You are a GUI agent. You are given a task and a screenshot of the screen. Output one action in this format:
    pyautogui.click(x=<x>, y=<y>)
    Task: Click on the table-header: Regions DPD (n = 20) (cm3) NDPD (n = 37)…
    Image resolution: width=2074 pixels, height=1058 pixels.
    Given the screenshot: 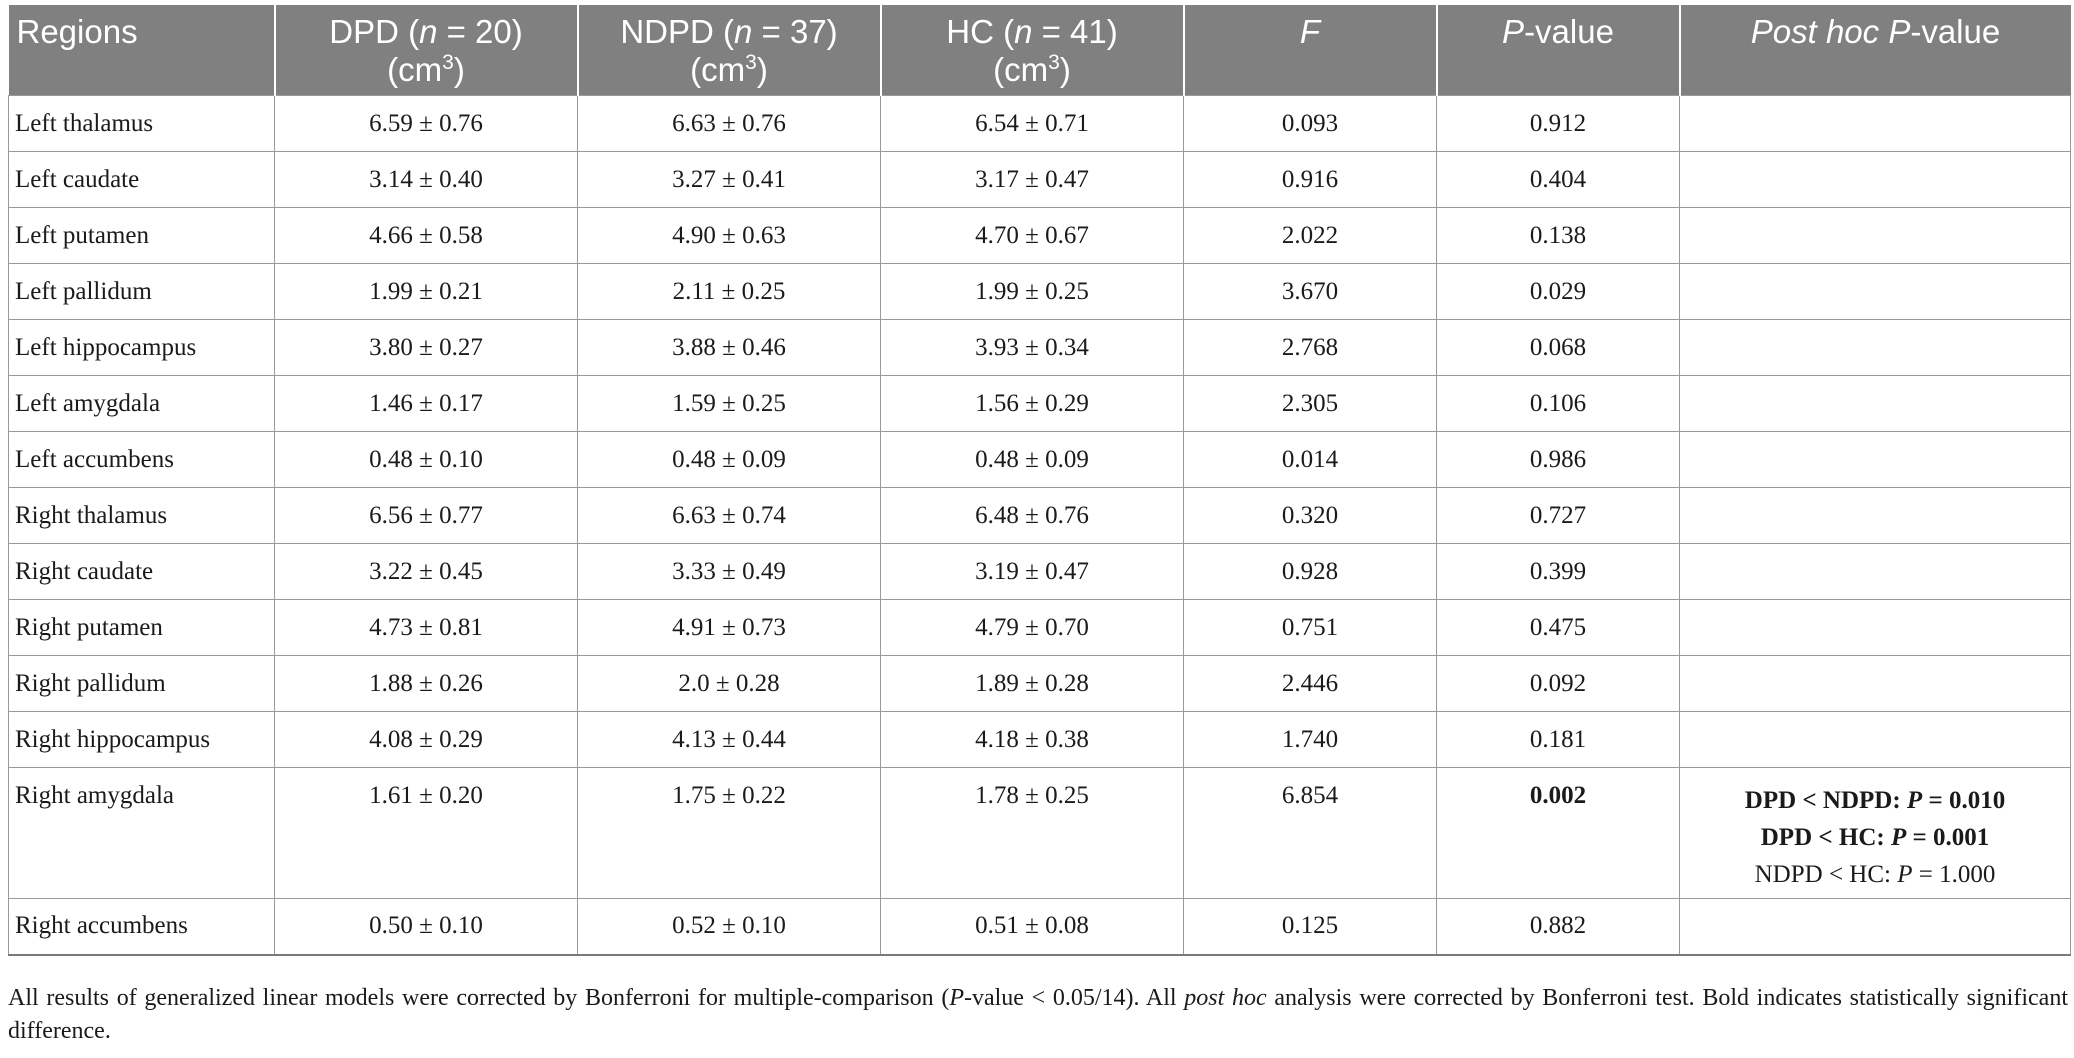 What is the action you would take?
    pyautogui.click(x=1039, y=50)
    